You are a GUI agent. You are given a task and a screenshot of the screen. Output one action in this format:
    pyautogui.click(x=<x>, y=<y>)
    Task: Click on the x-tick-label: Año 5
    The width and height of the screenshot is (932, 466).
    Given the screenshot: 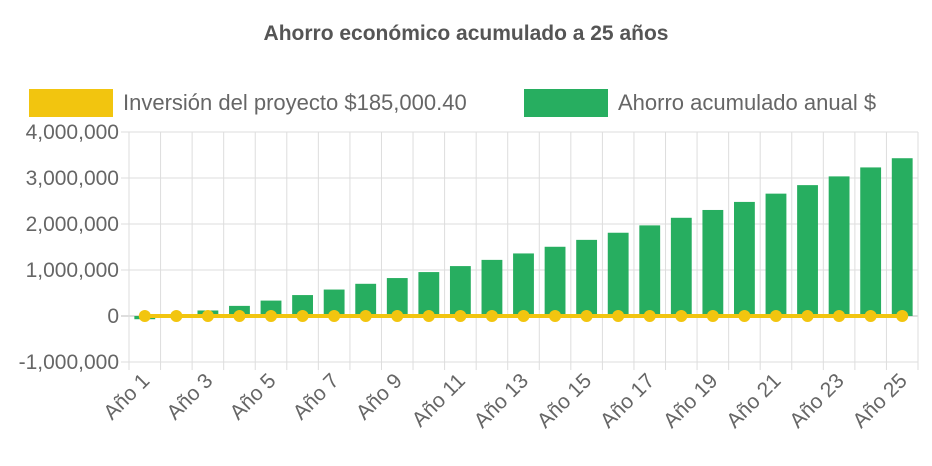 What is the action you would take?
    pyautogui.click(x=252, y=396)
    